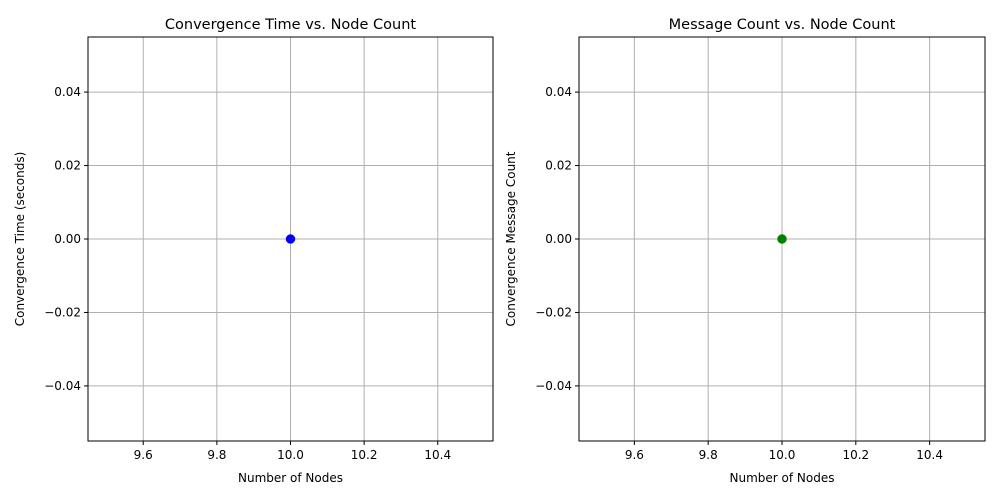 The height and width of the screenshot is (500, 1000). I want to click on left-chart-x-ticks: 9.6 9.8 10.0 10.2 10.4, so click(292, 451).